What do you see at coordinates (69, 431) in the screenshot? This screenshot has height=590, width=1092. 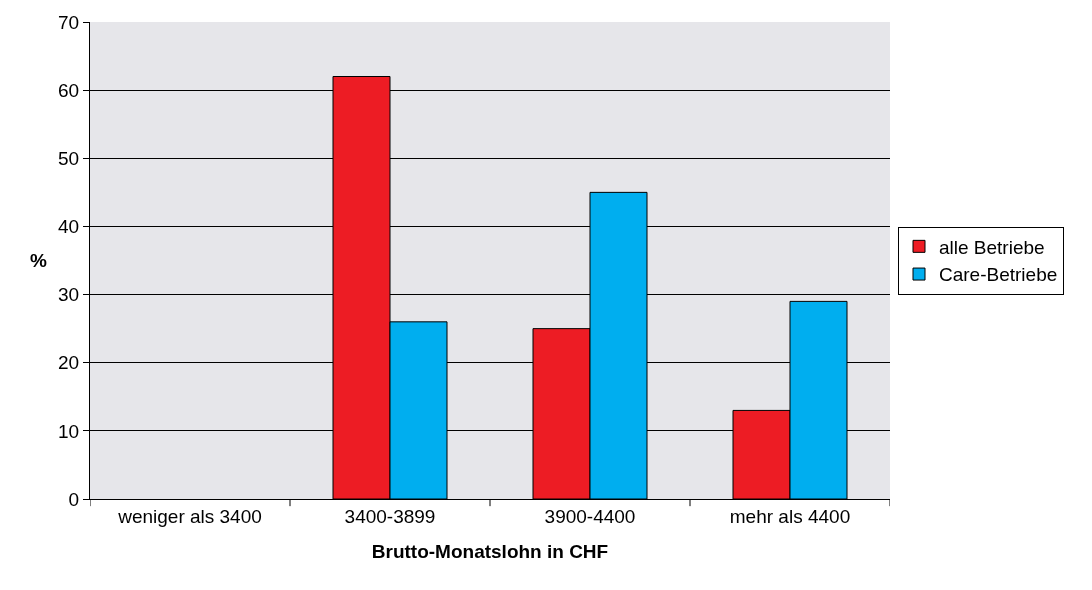 I see `y-tick-label: 10` at bounding box center [69, 431].